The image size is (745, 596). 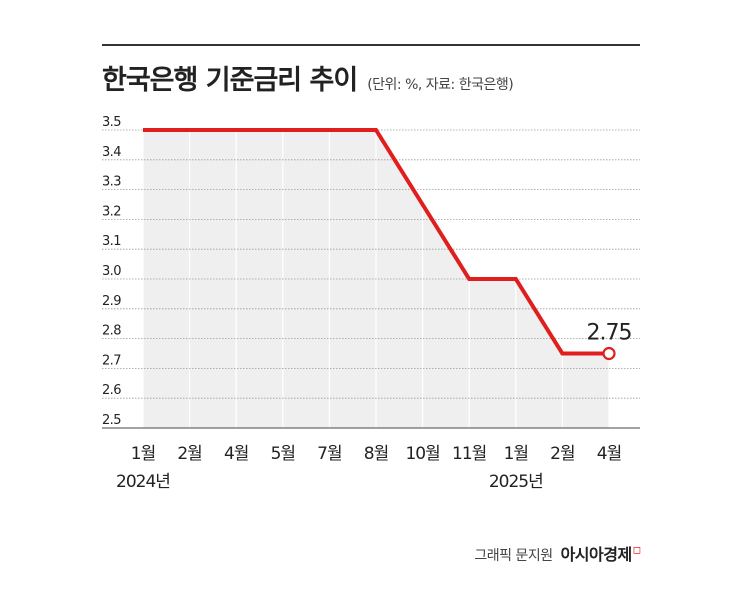 What do you see at coordinates (283, 454) in the screenshot?
I see `x-tick-label: 5월` at bounding box center [283, 454].